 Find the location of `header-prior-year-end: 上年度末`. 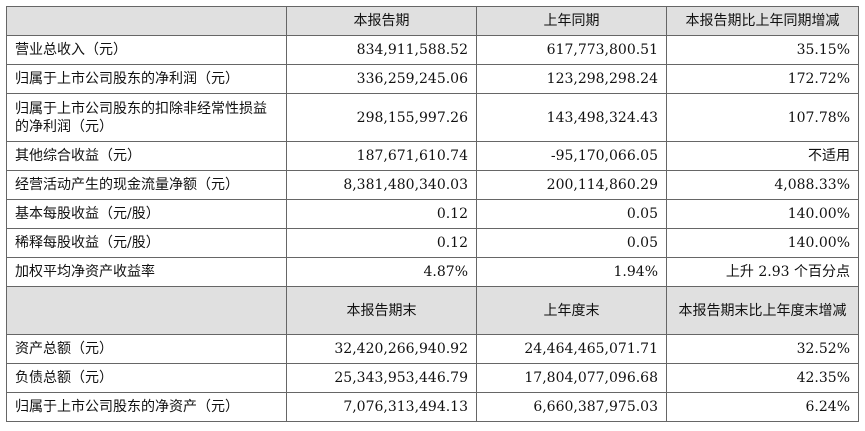

header-prior-year-end: 上年度末 is located at coordinates (571, 310).